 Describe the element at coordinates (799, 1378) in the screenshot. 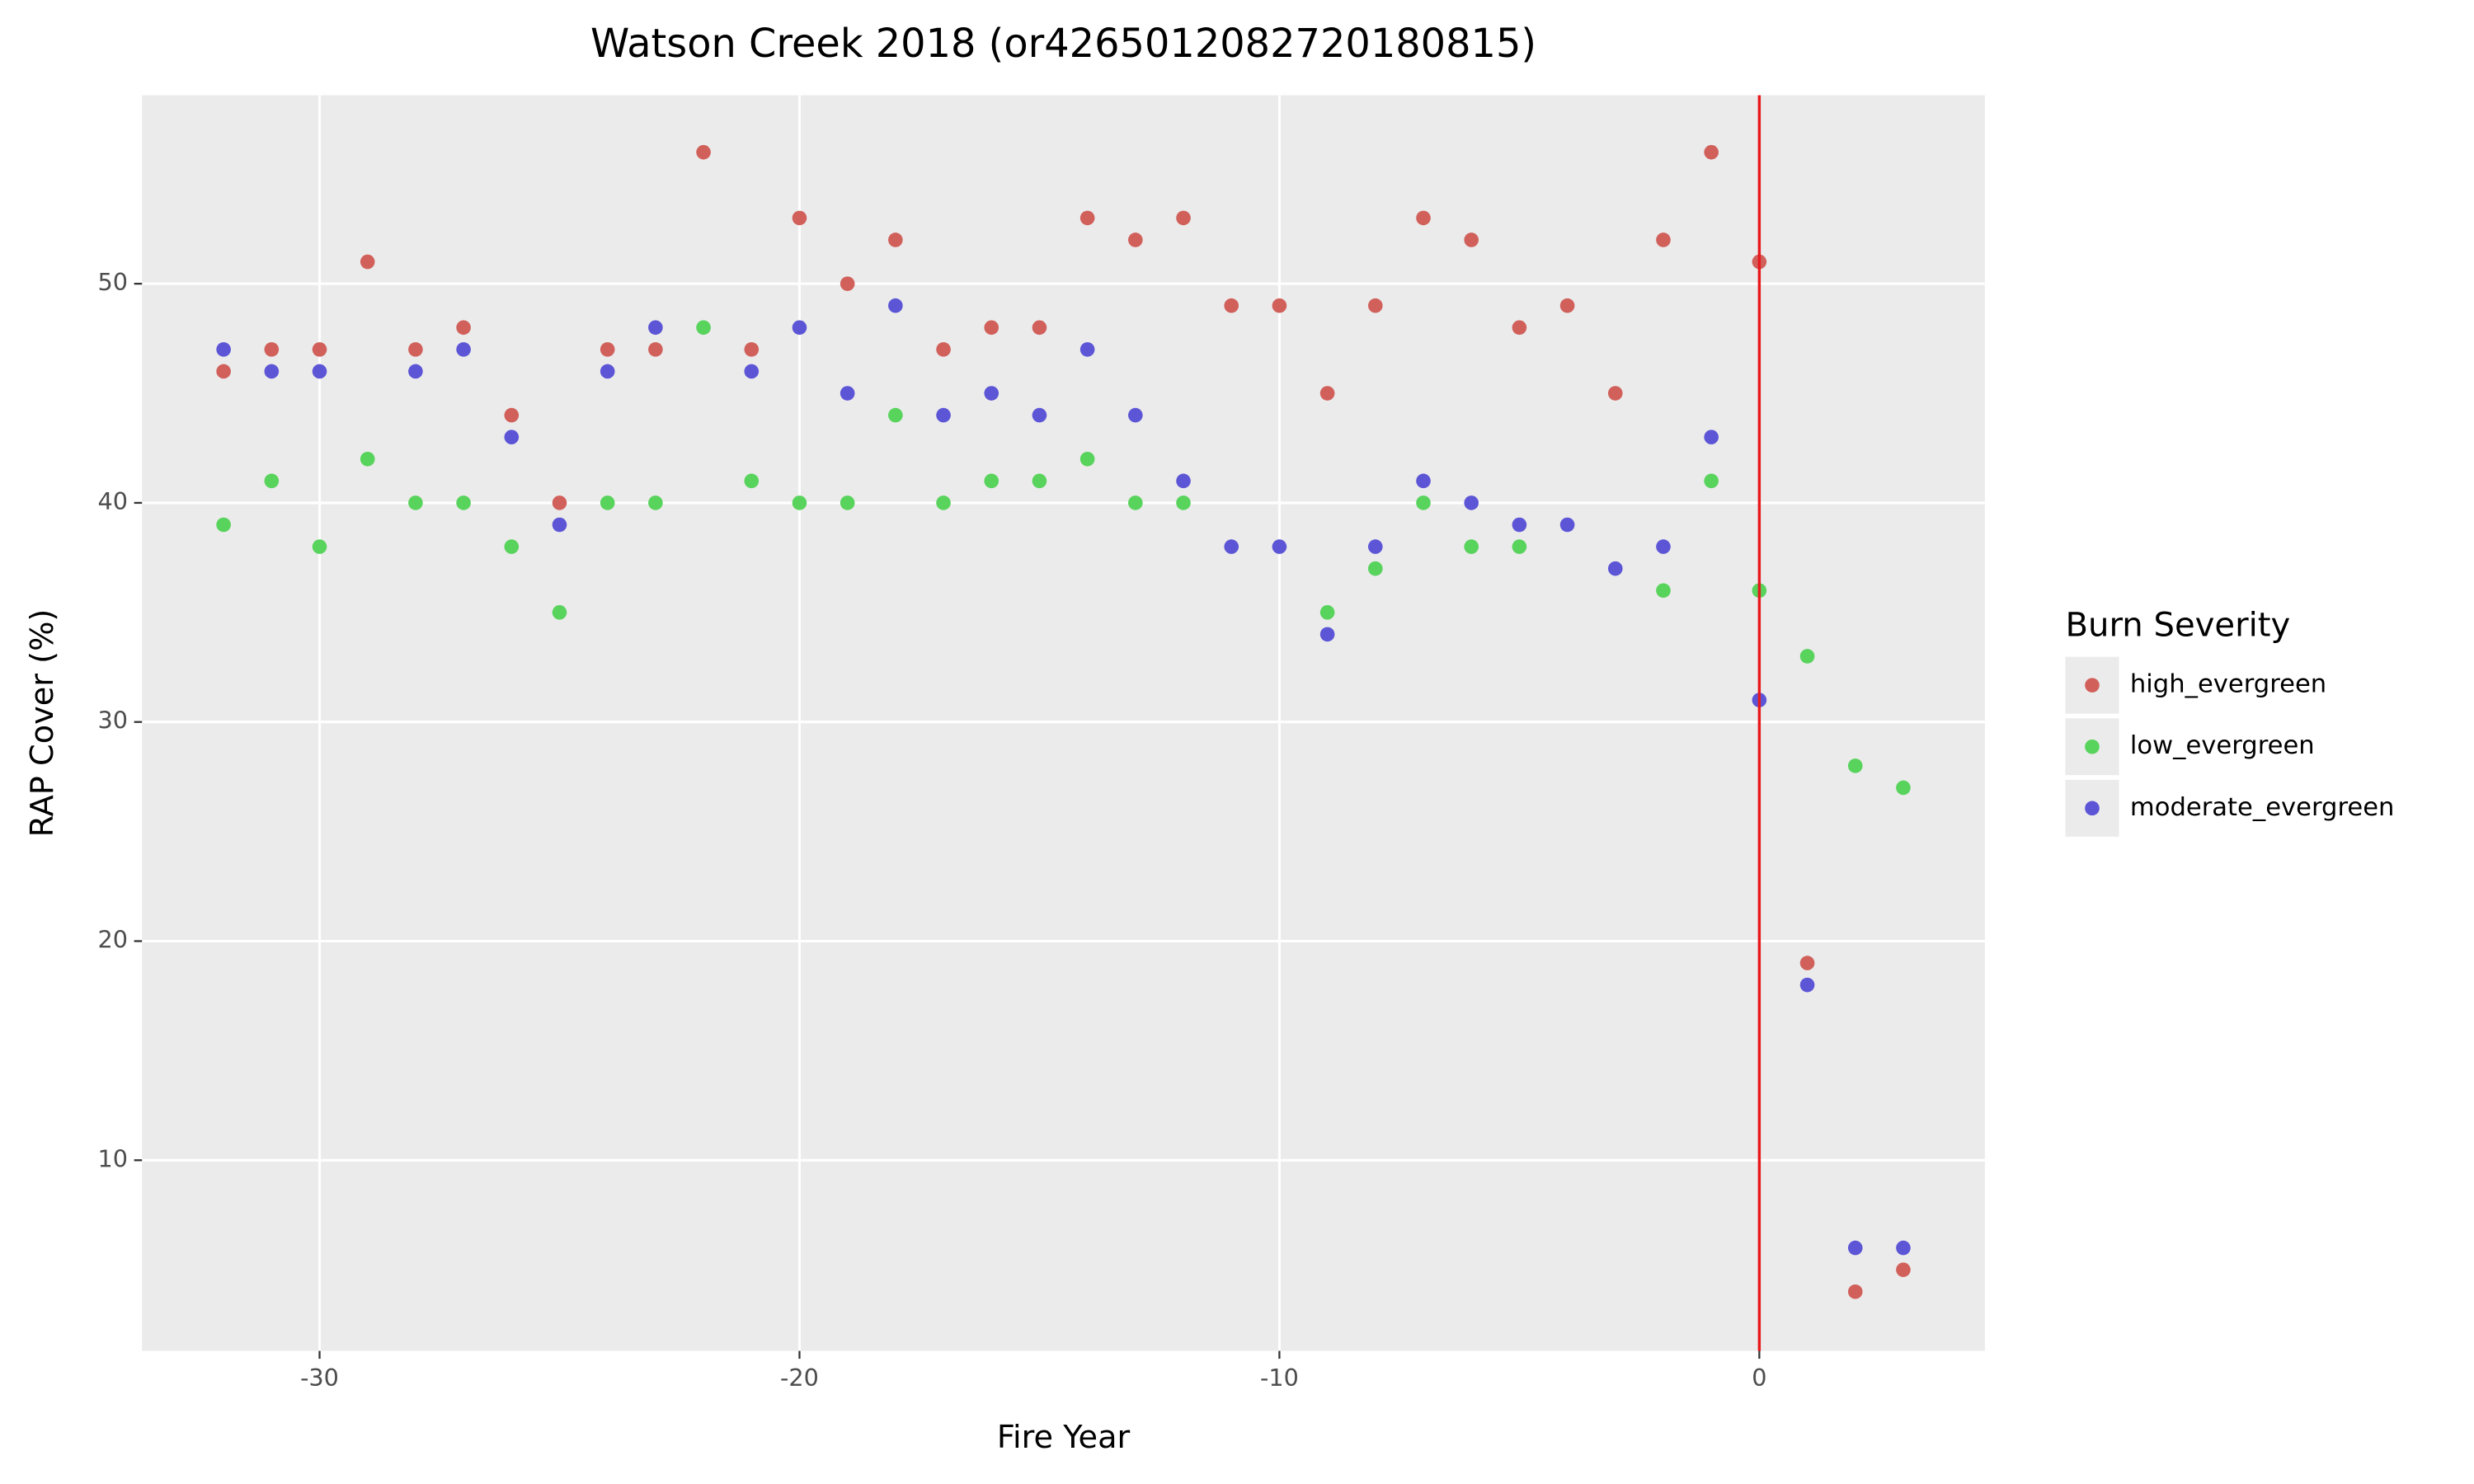

I see `x-tick-label: -20` at that location.